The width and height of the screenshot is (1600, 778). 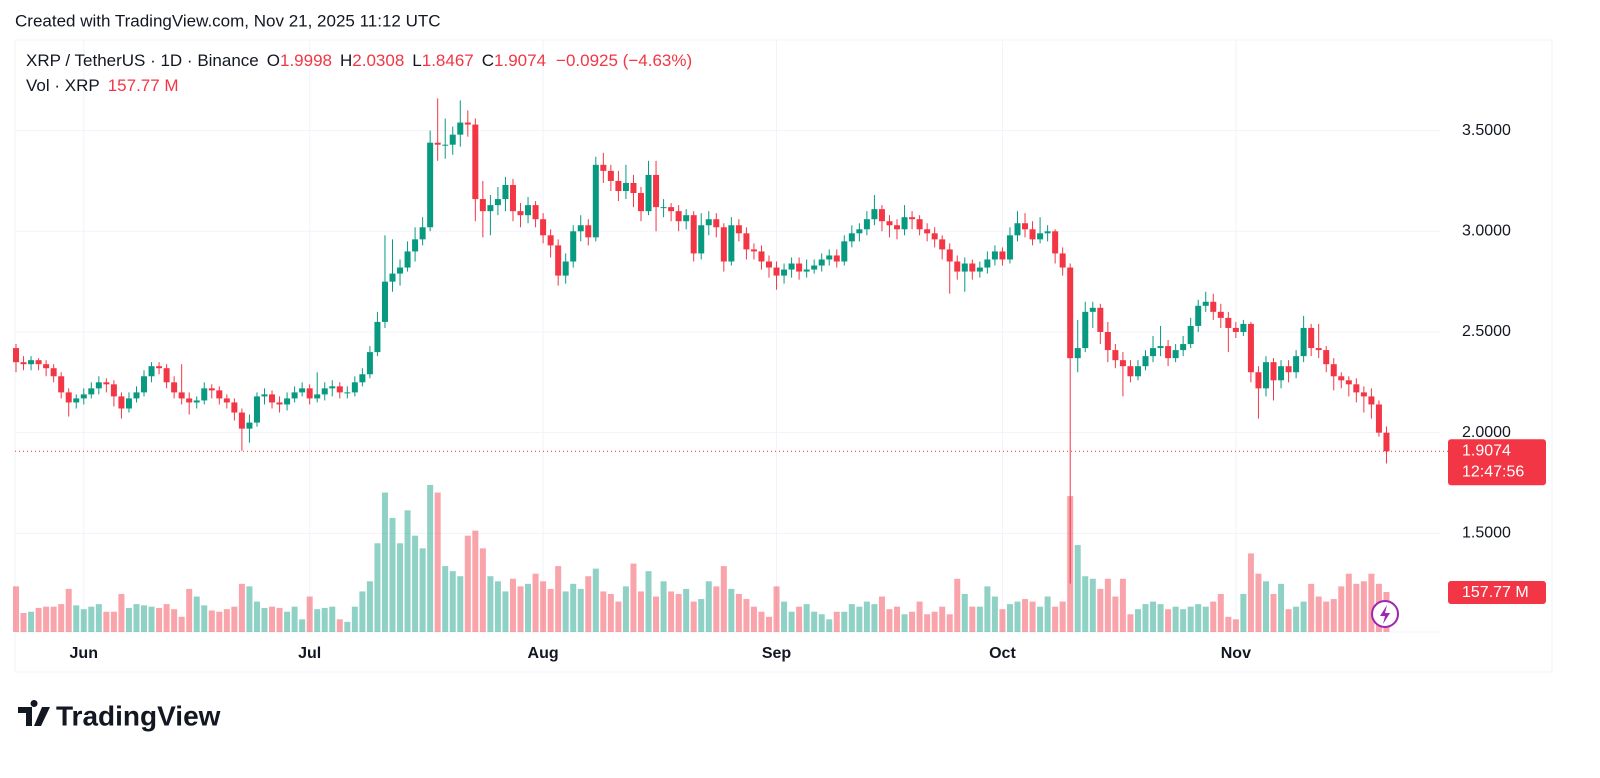 I want to click on low-value: 1.8467, so click(x=448, y=60).